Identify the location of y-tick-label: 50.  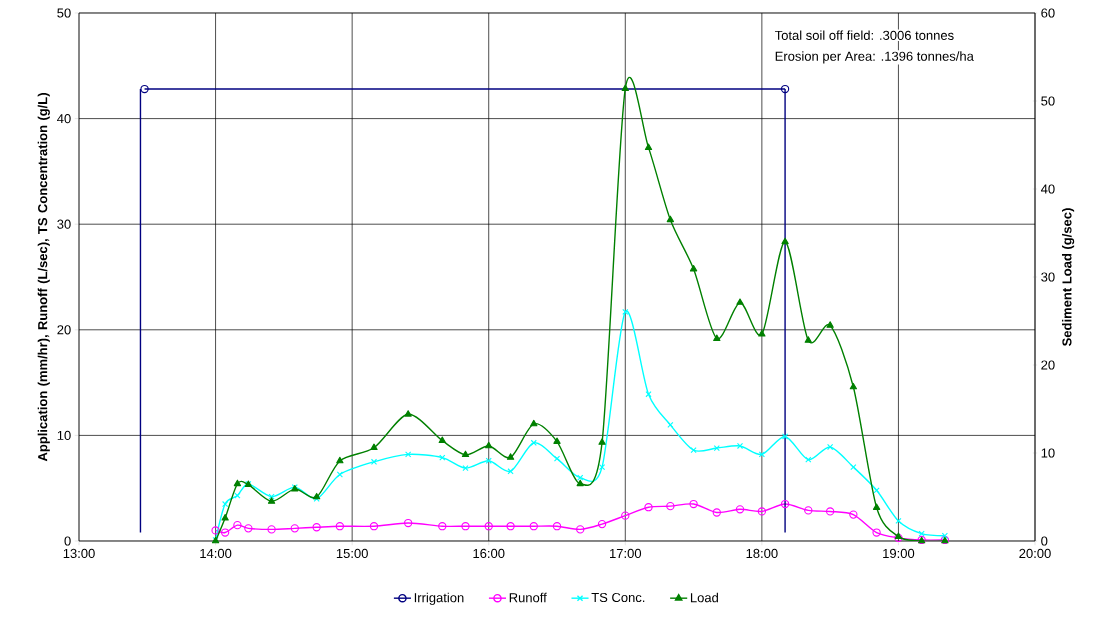
(64, 13).